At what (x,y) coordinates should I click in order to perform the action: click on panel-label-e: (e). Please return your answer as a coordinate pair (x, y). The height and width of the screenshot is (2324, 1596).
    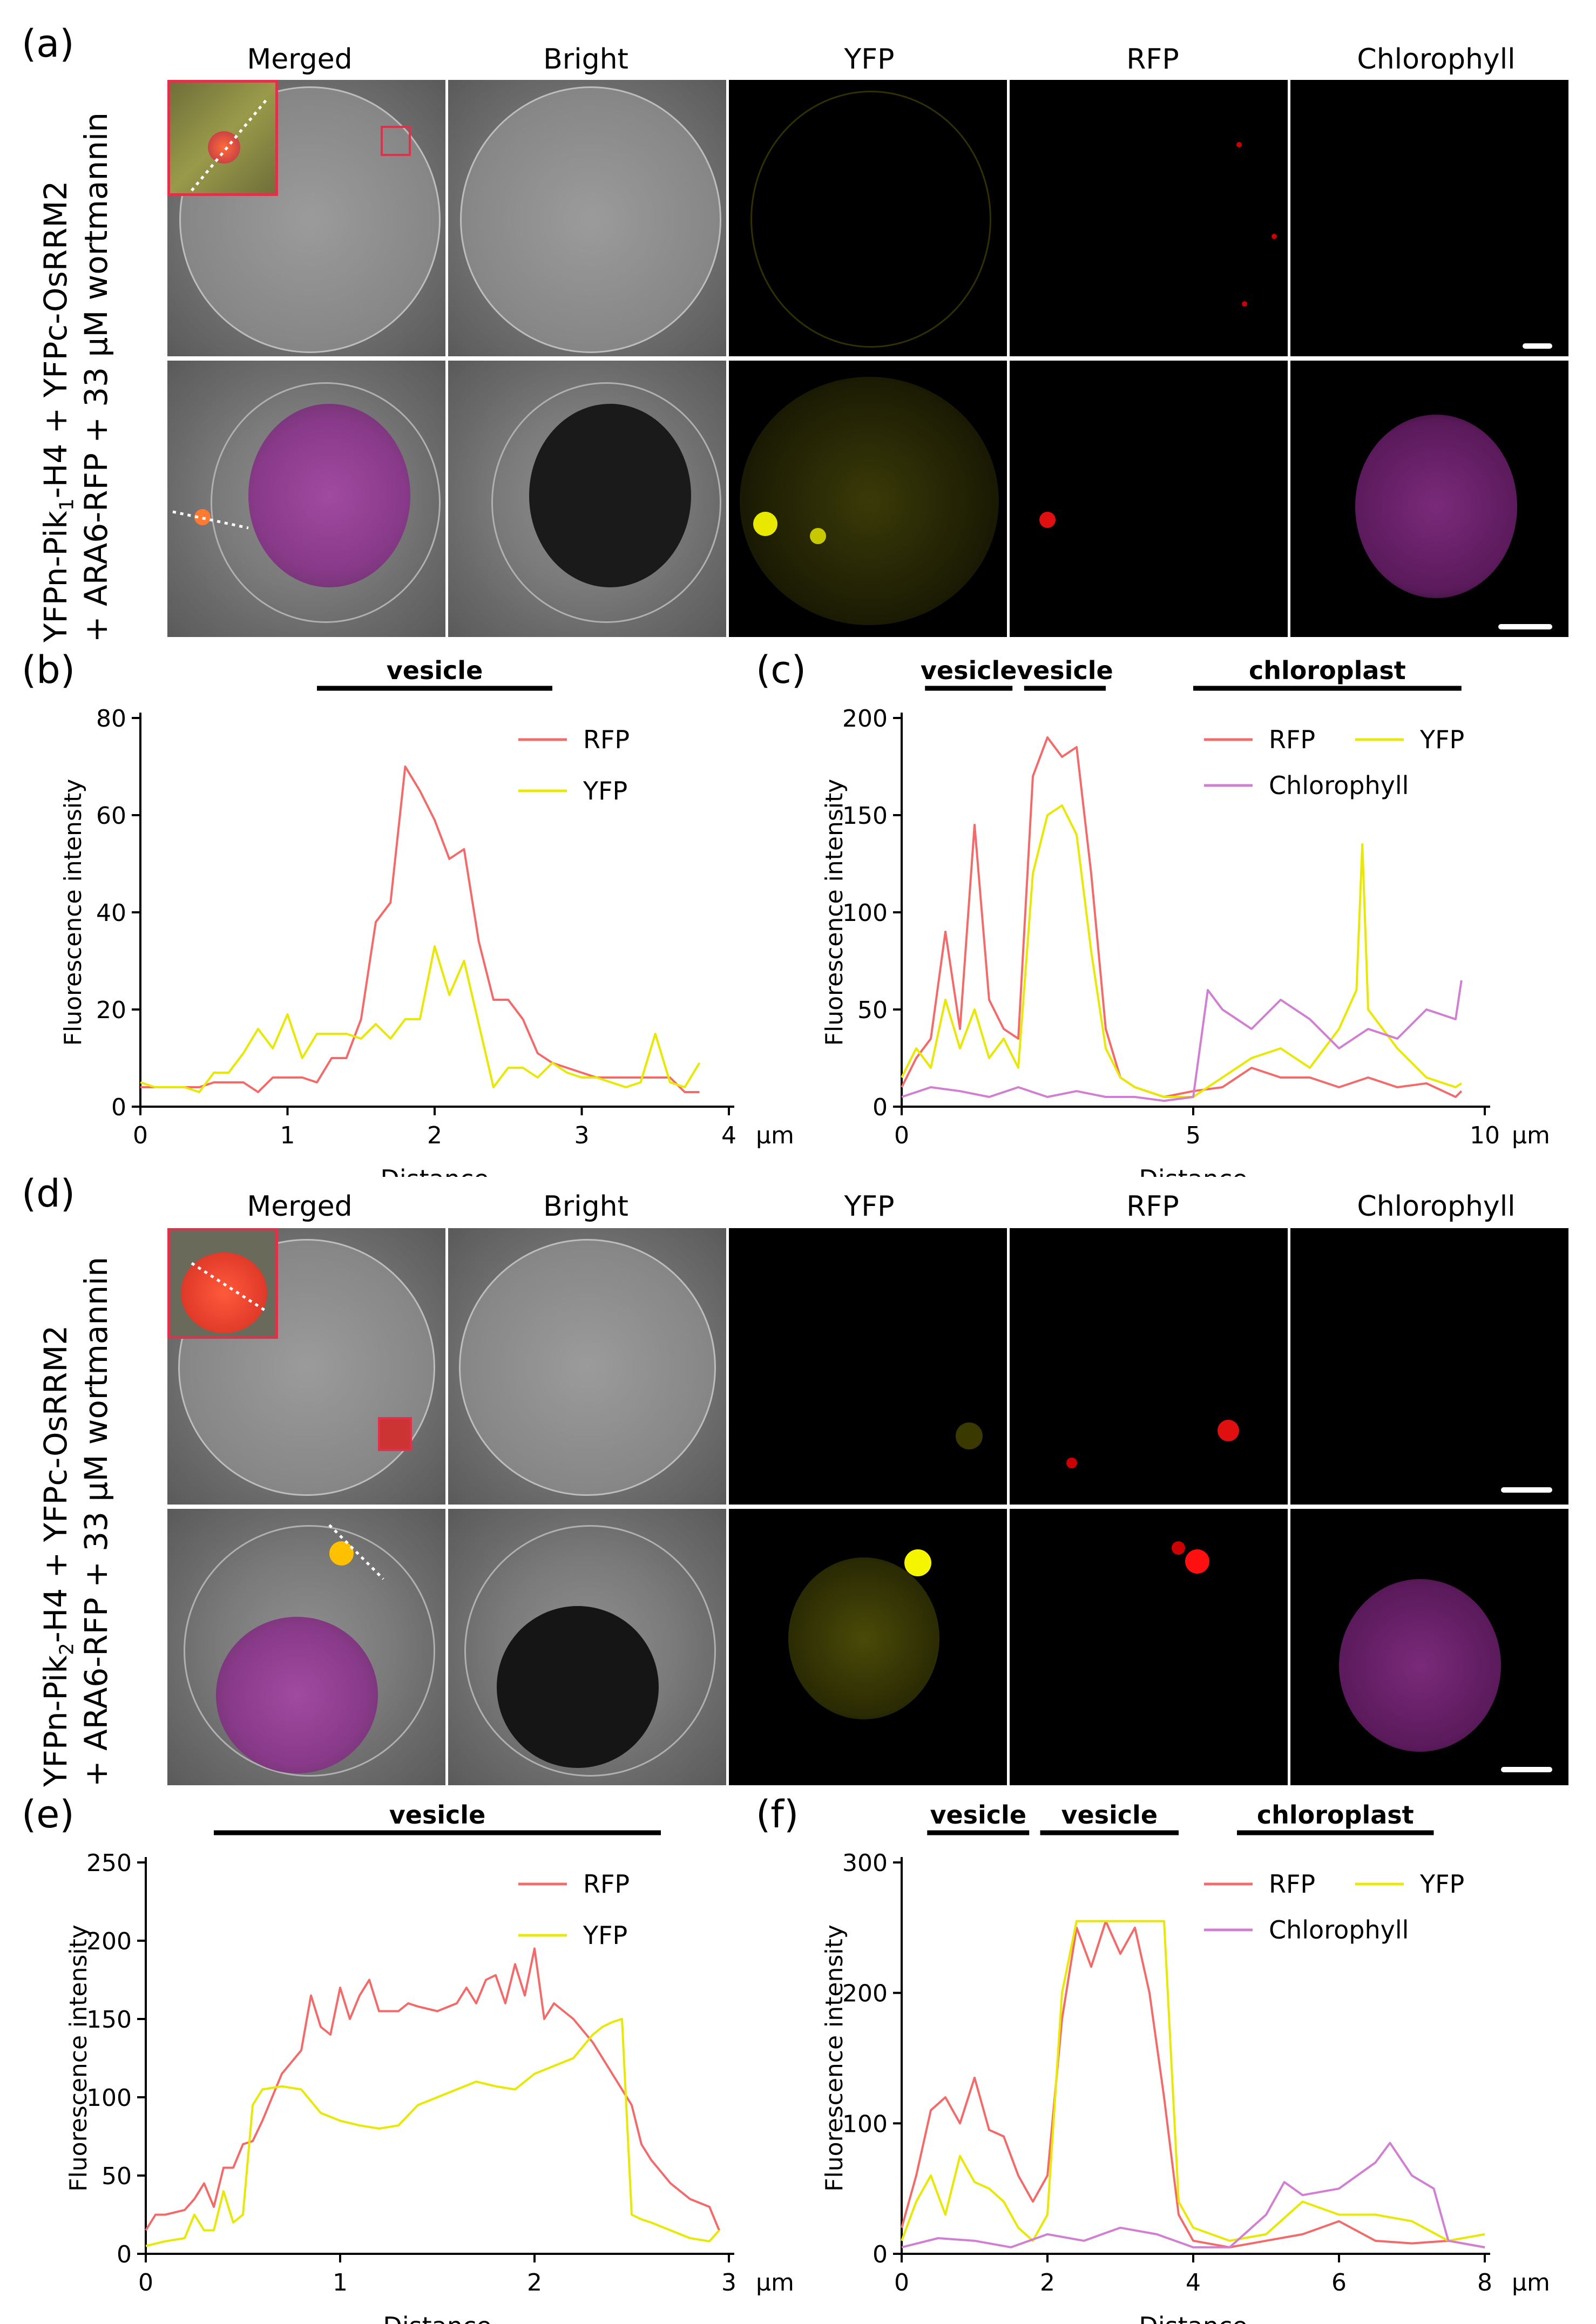
    Looking at the image, I should click on (48, 1814).